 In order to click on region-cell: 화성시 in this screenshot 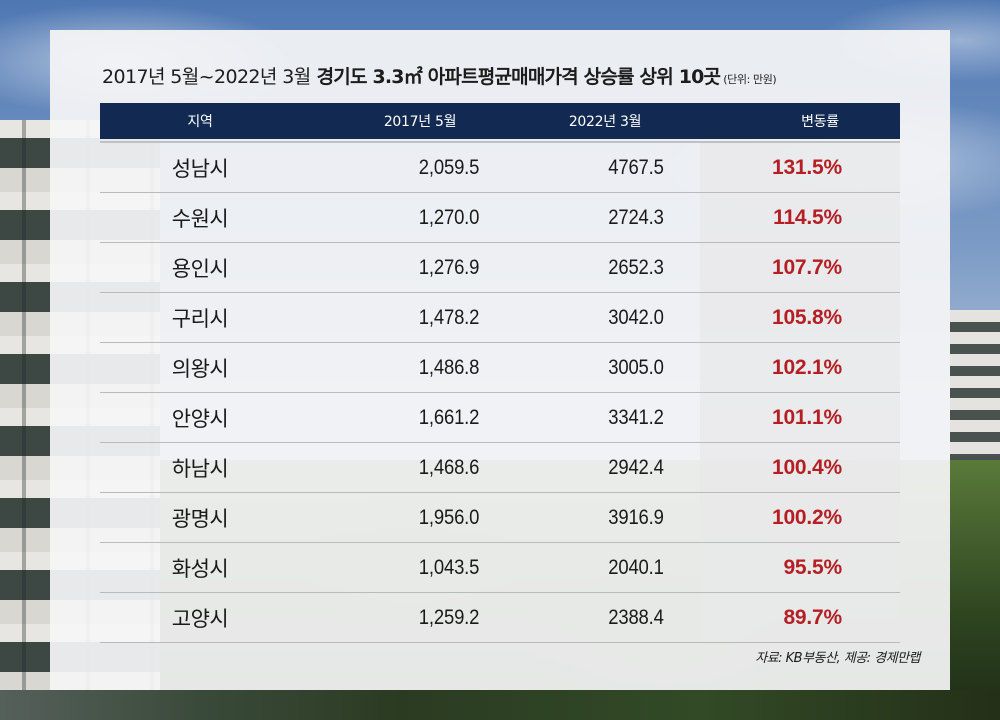, I will do `click(200, 568)`.